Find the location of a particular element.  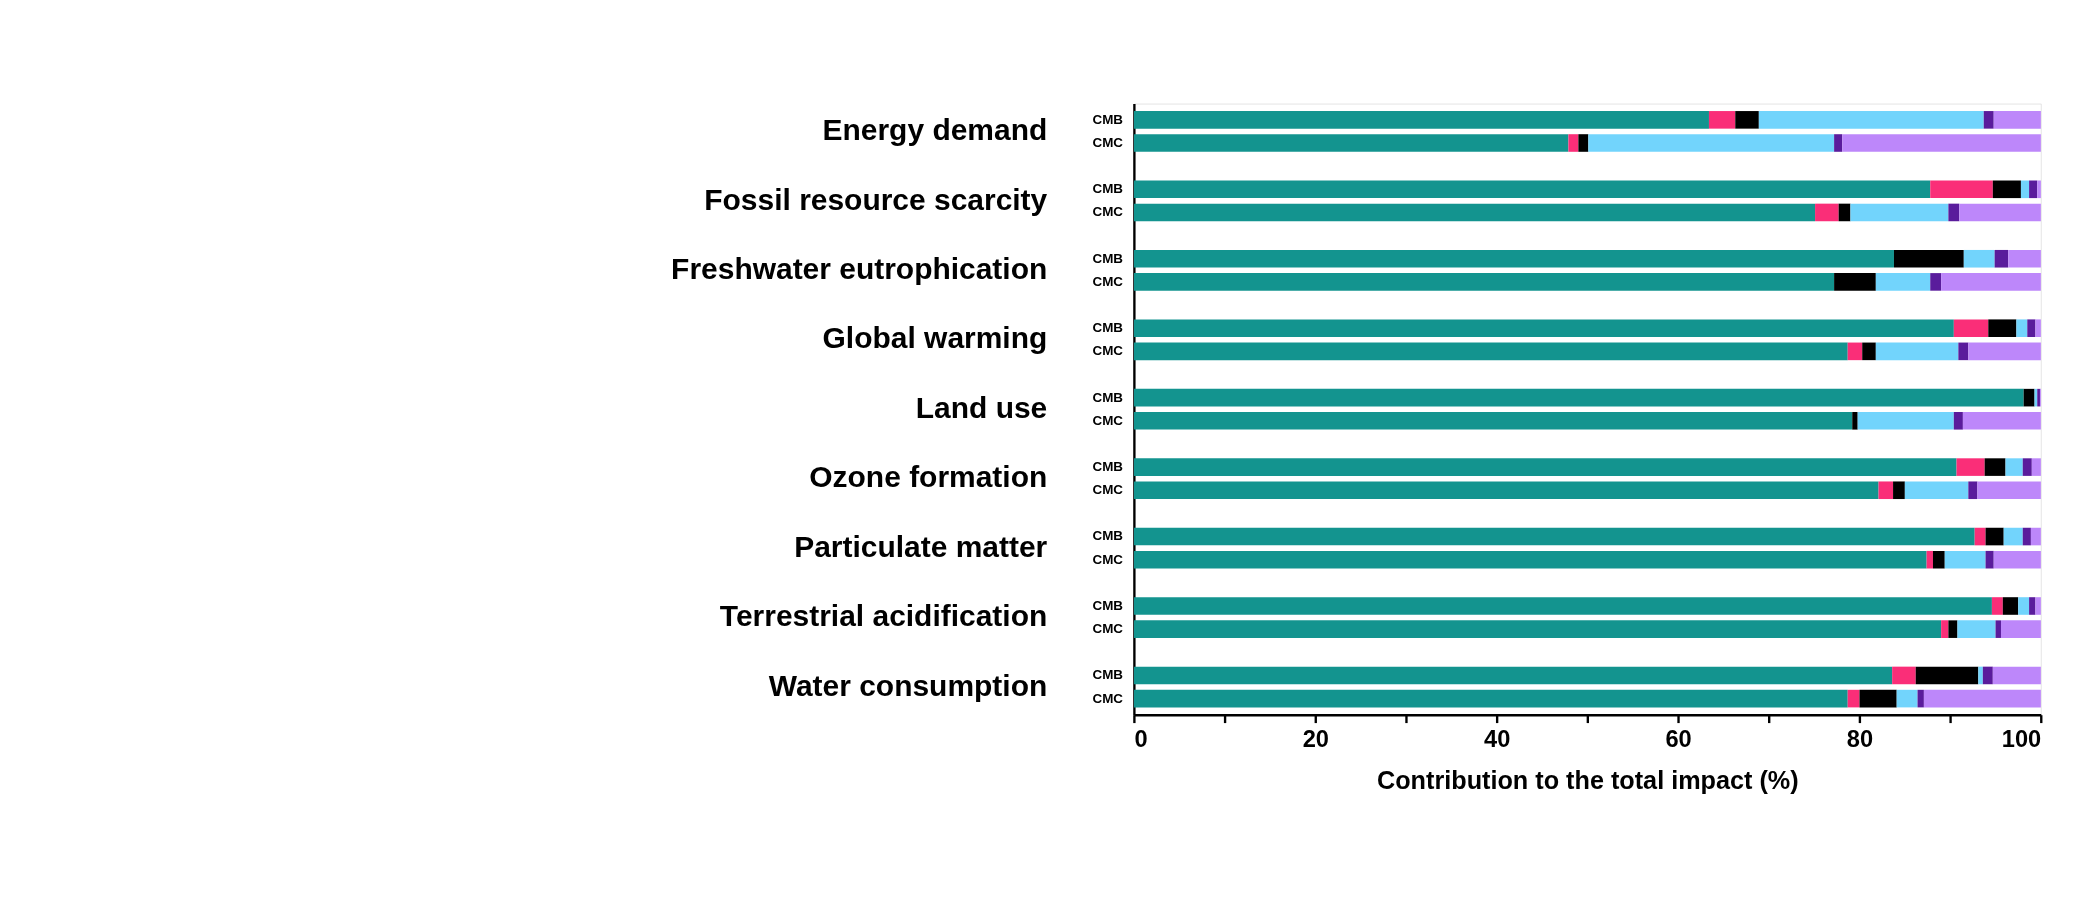

text: Fossil resource scarcity is located at coordinates (876, 199).